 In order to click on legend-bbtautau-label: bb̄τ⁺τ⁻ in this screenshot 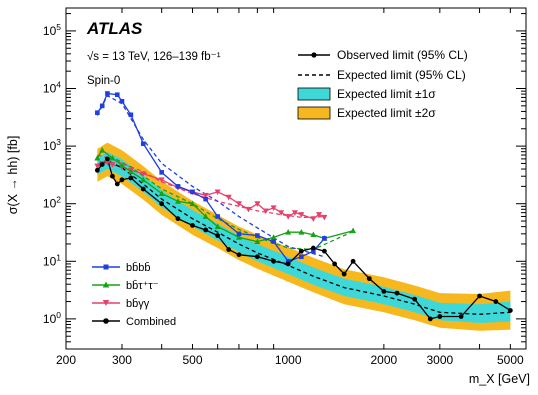, I will do `click(142, 285)`.